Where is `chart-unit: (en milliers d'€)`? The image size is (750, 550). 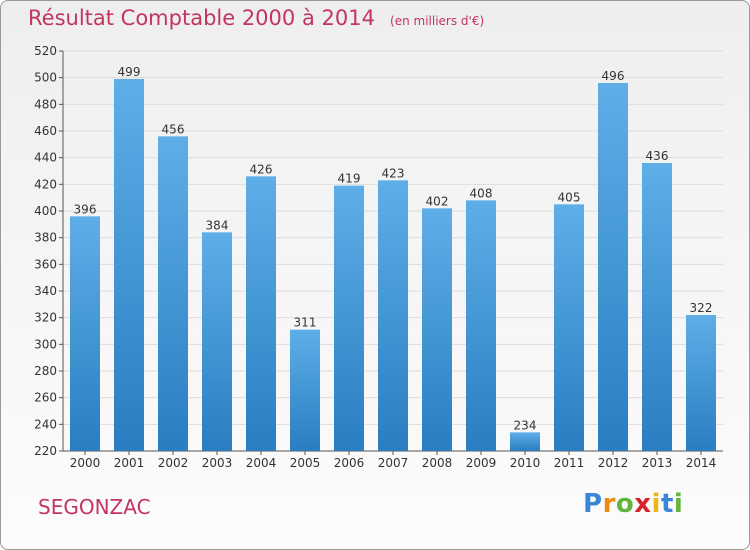
chart-unit: (en milliers d'€) is located at coordinates (437, 21).